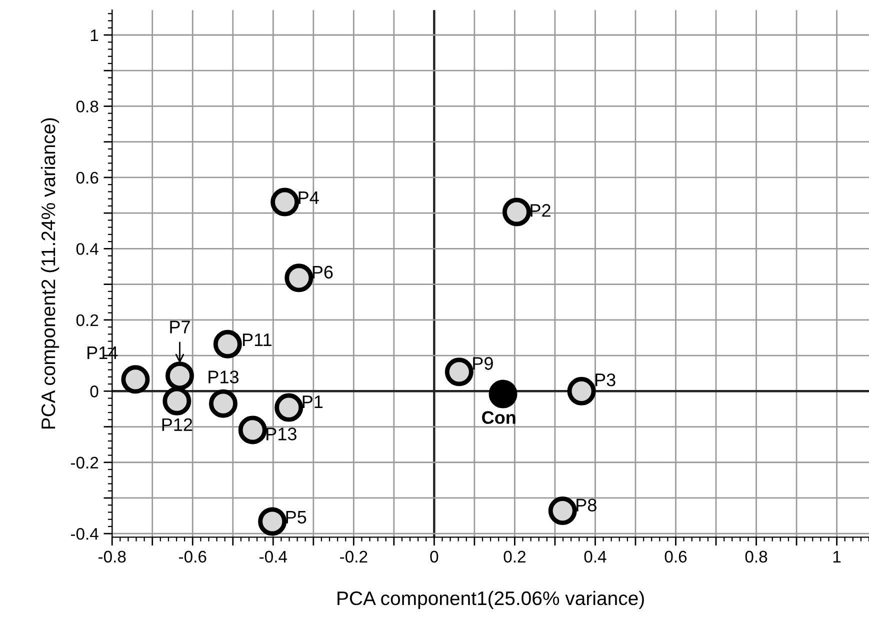 The height and width of the screenshot is (629, 869). What do you see at coordinates (312, 402) in the screenshot?
I see `annotation: P1` at bounding box center [312, 402].